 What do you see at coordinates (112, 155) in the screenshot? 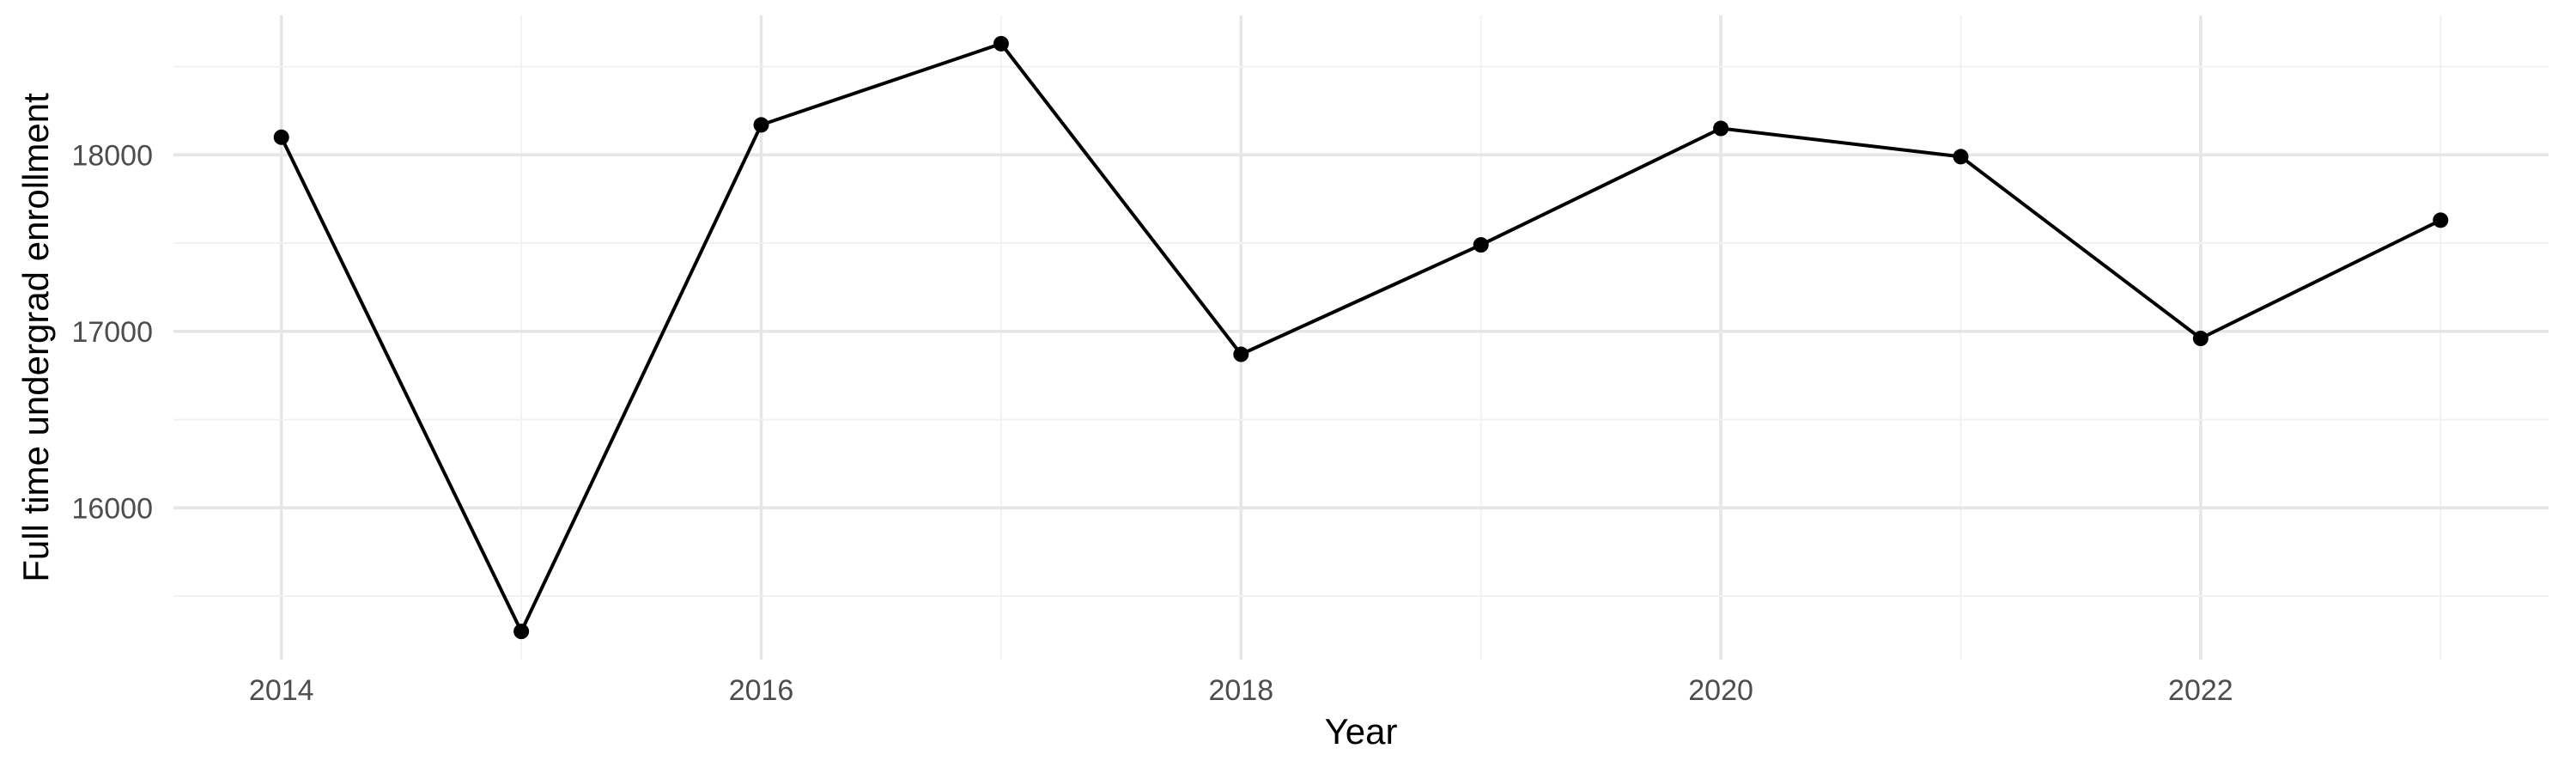
I see `y-tick-label: 18000` at bounding box center [112, 155].